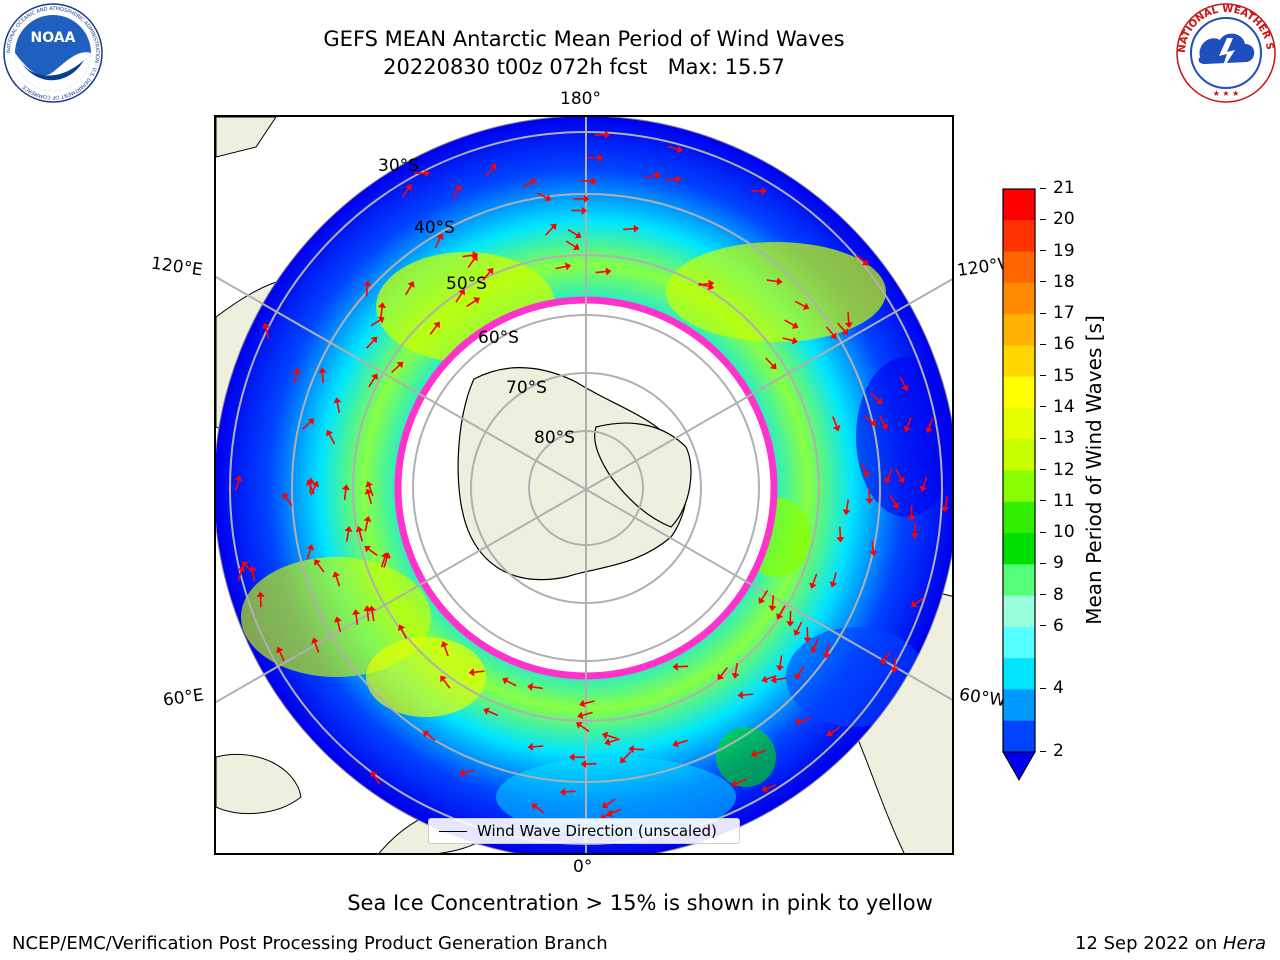 The image size is (1280, 960). What do you see at coordinates (1244, 943) in the screenshot?
I see `footer-host: Hera` at bounding box center [1244, 943].